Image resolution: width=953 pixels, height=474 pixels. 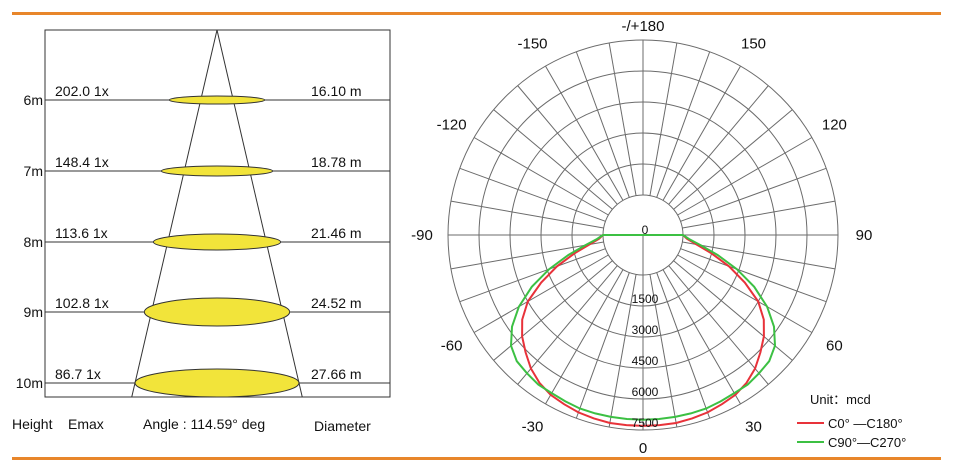 I want to click on height-header: Height, so click(x=32, y=424).